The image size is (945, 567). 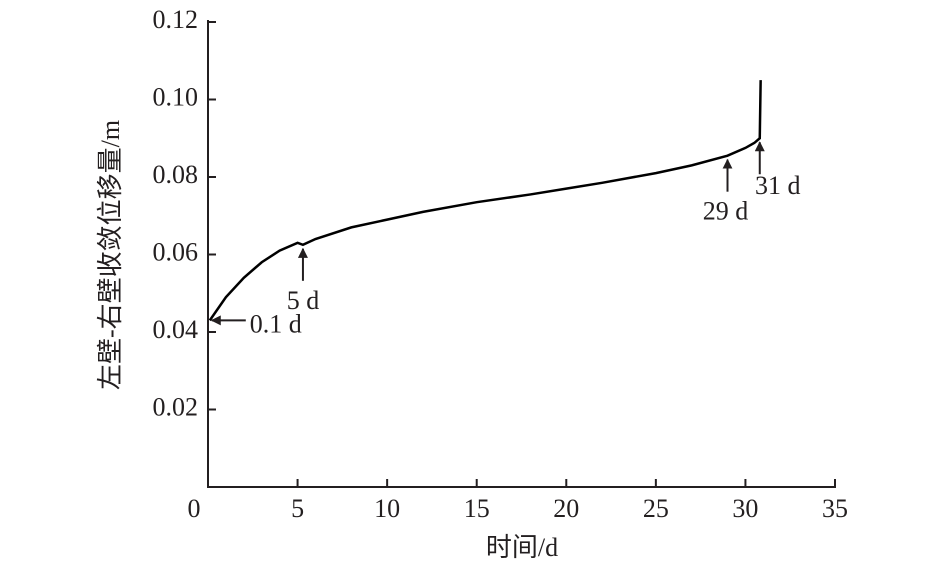 I want to click on x-tick-label: 10, so click(x=387, y=508).